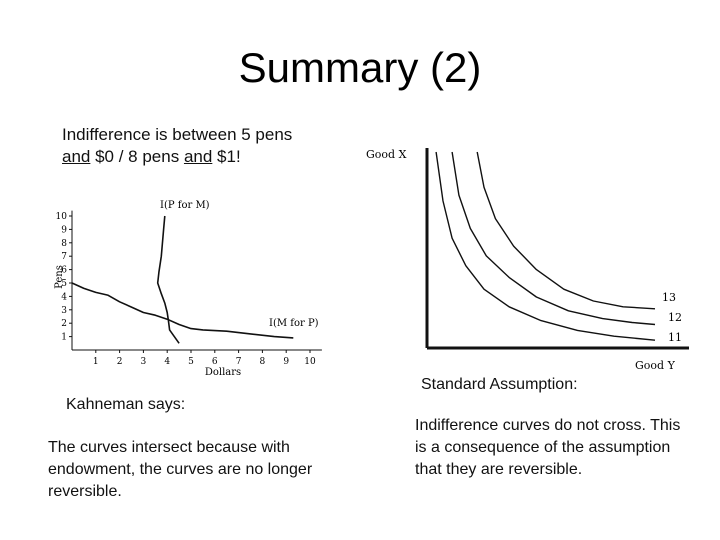 The height and width of the screenshot is (540, 720). I want to click on x-tick-label: 10, so click(310, 362).